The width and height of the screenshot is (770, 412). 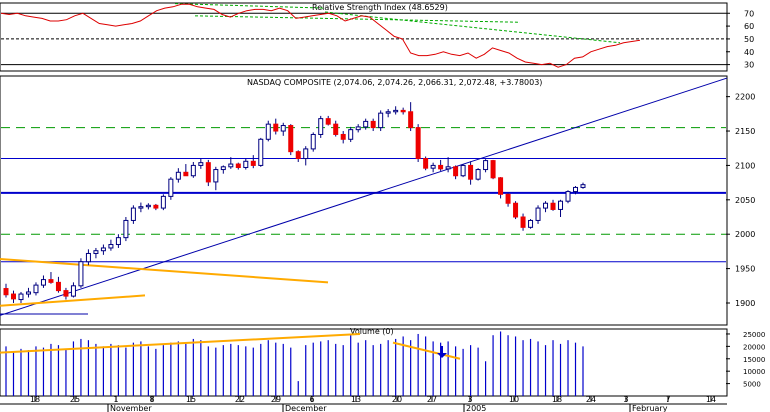 I want to click on volume-tick-label: 5000, so click(x=752, y=385).